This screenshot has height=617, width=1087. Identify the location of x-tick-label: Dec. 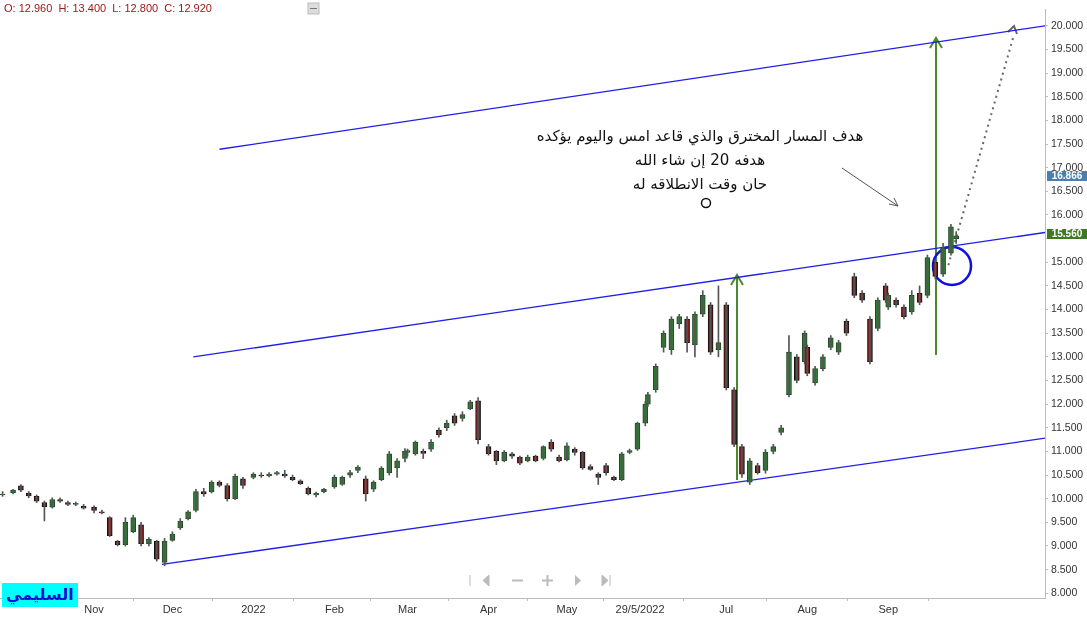
(172, 608).